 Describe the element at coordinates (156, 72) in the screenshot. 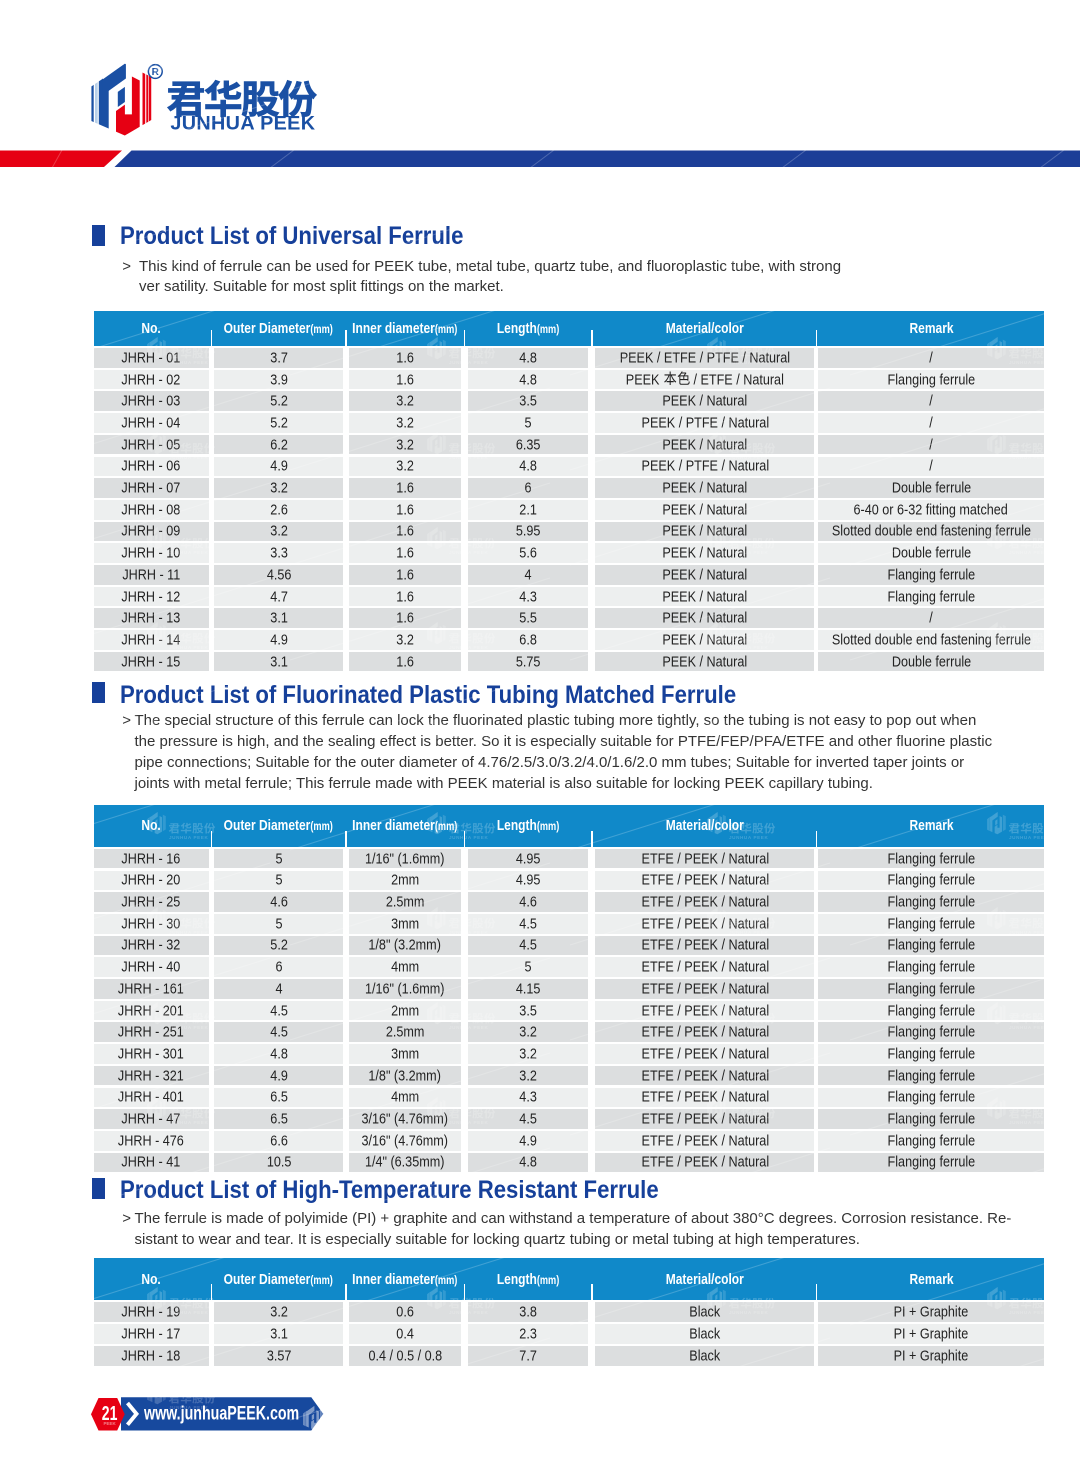

I see `svg-text: R` at that location.